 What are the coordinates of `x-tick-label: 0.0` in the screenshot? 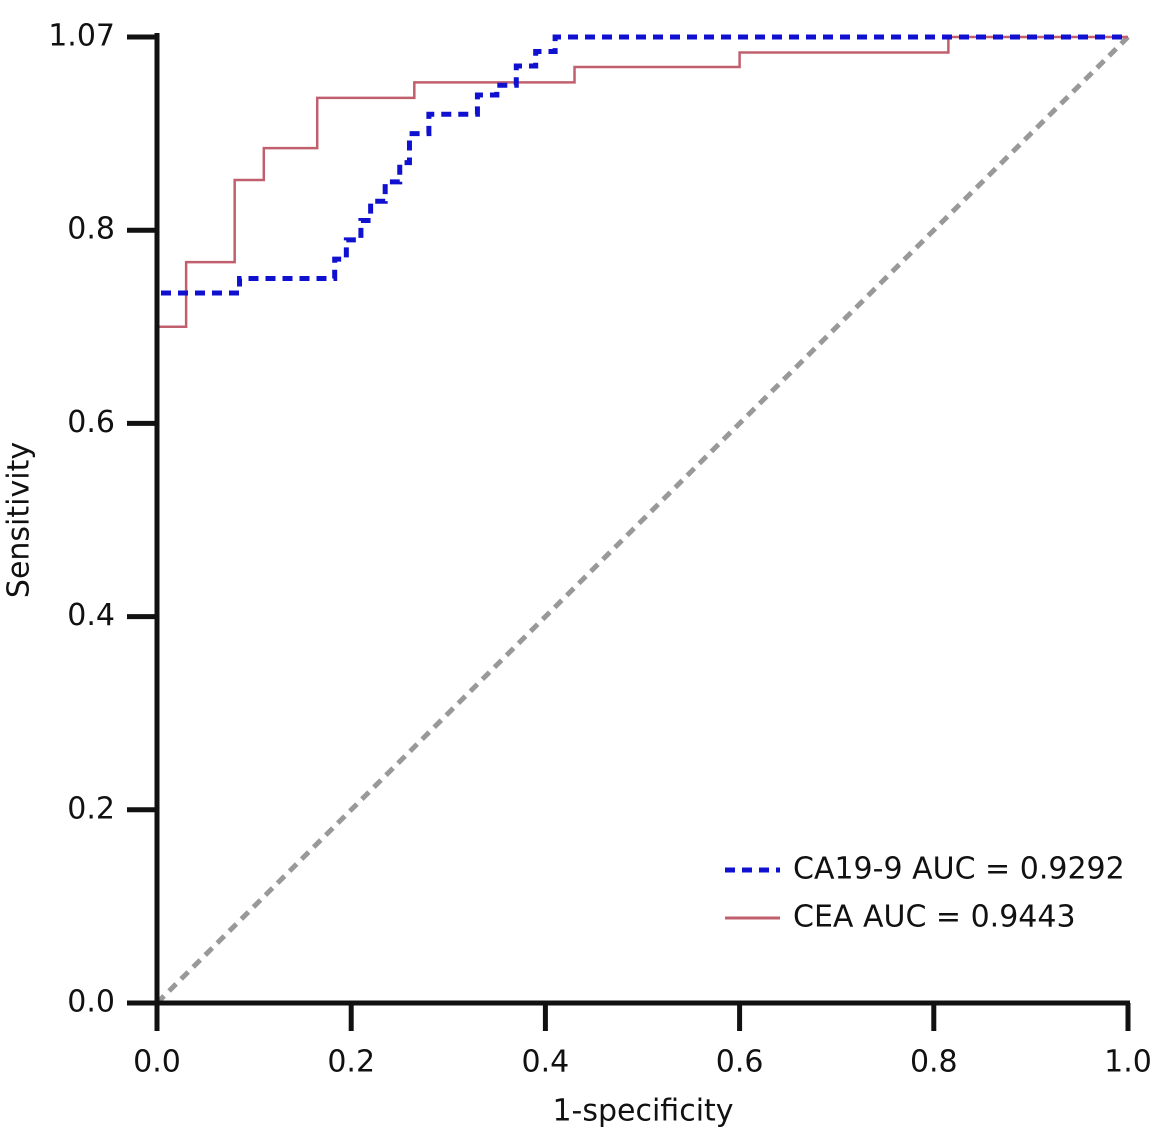 It's located at (157, 1062).